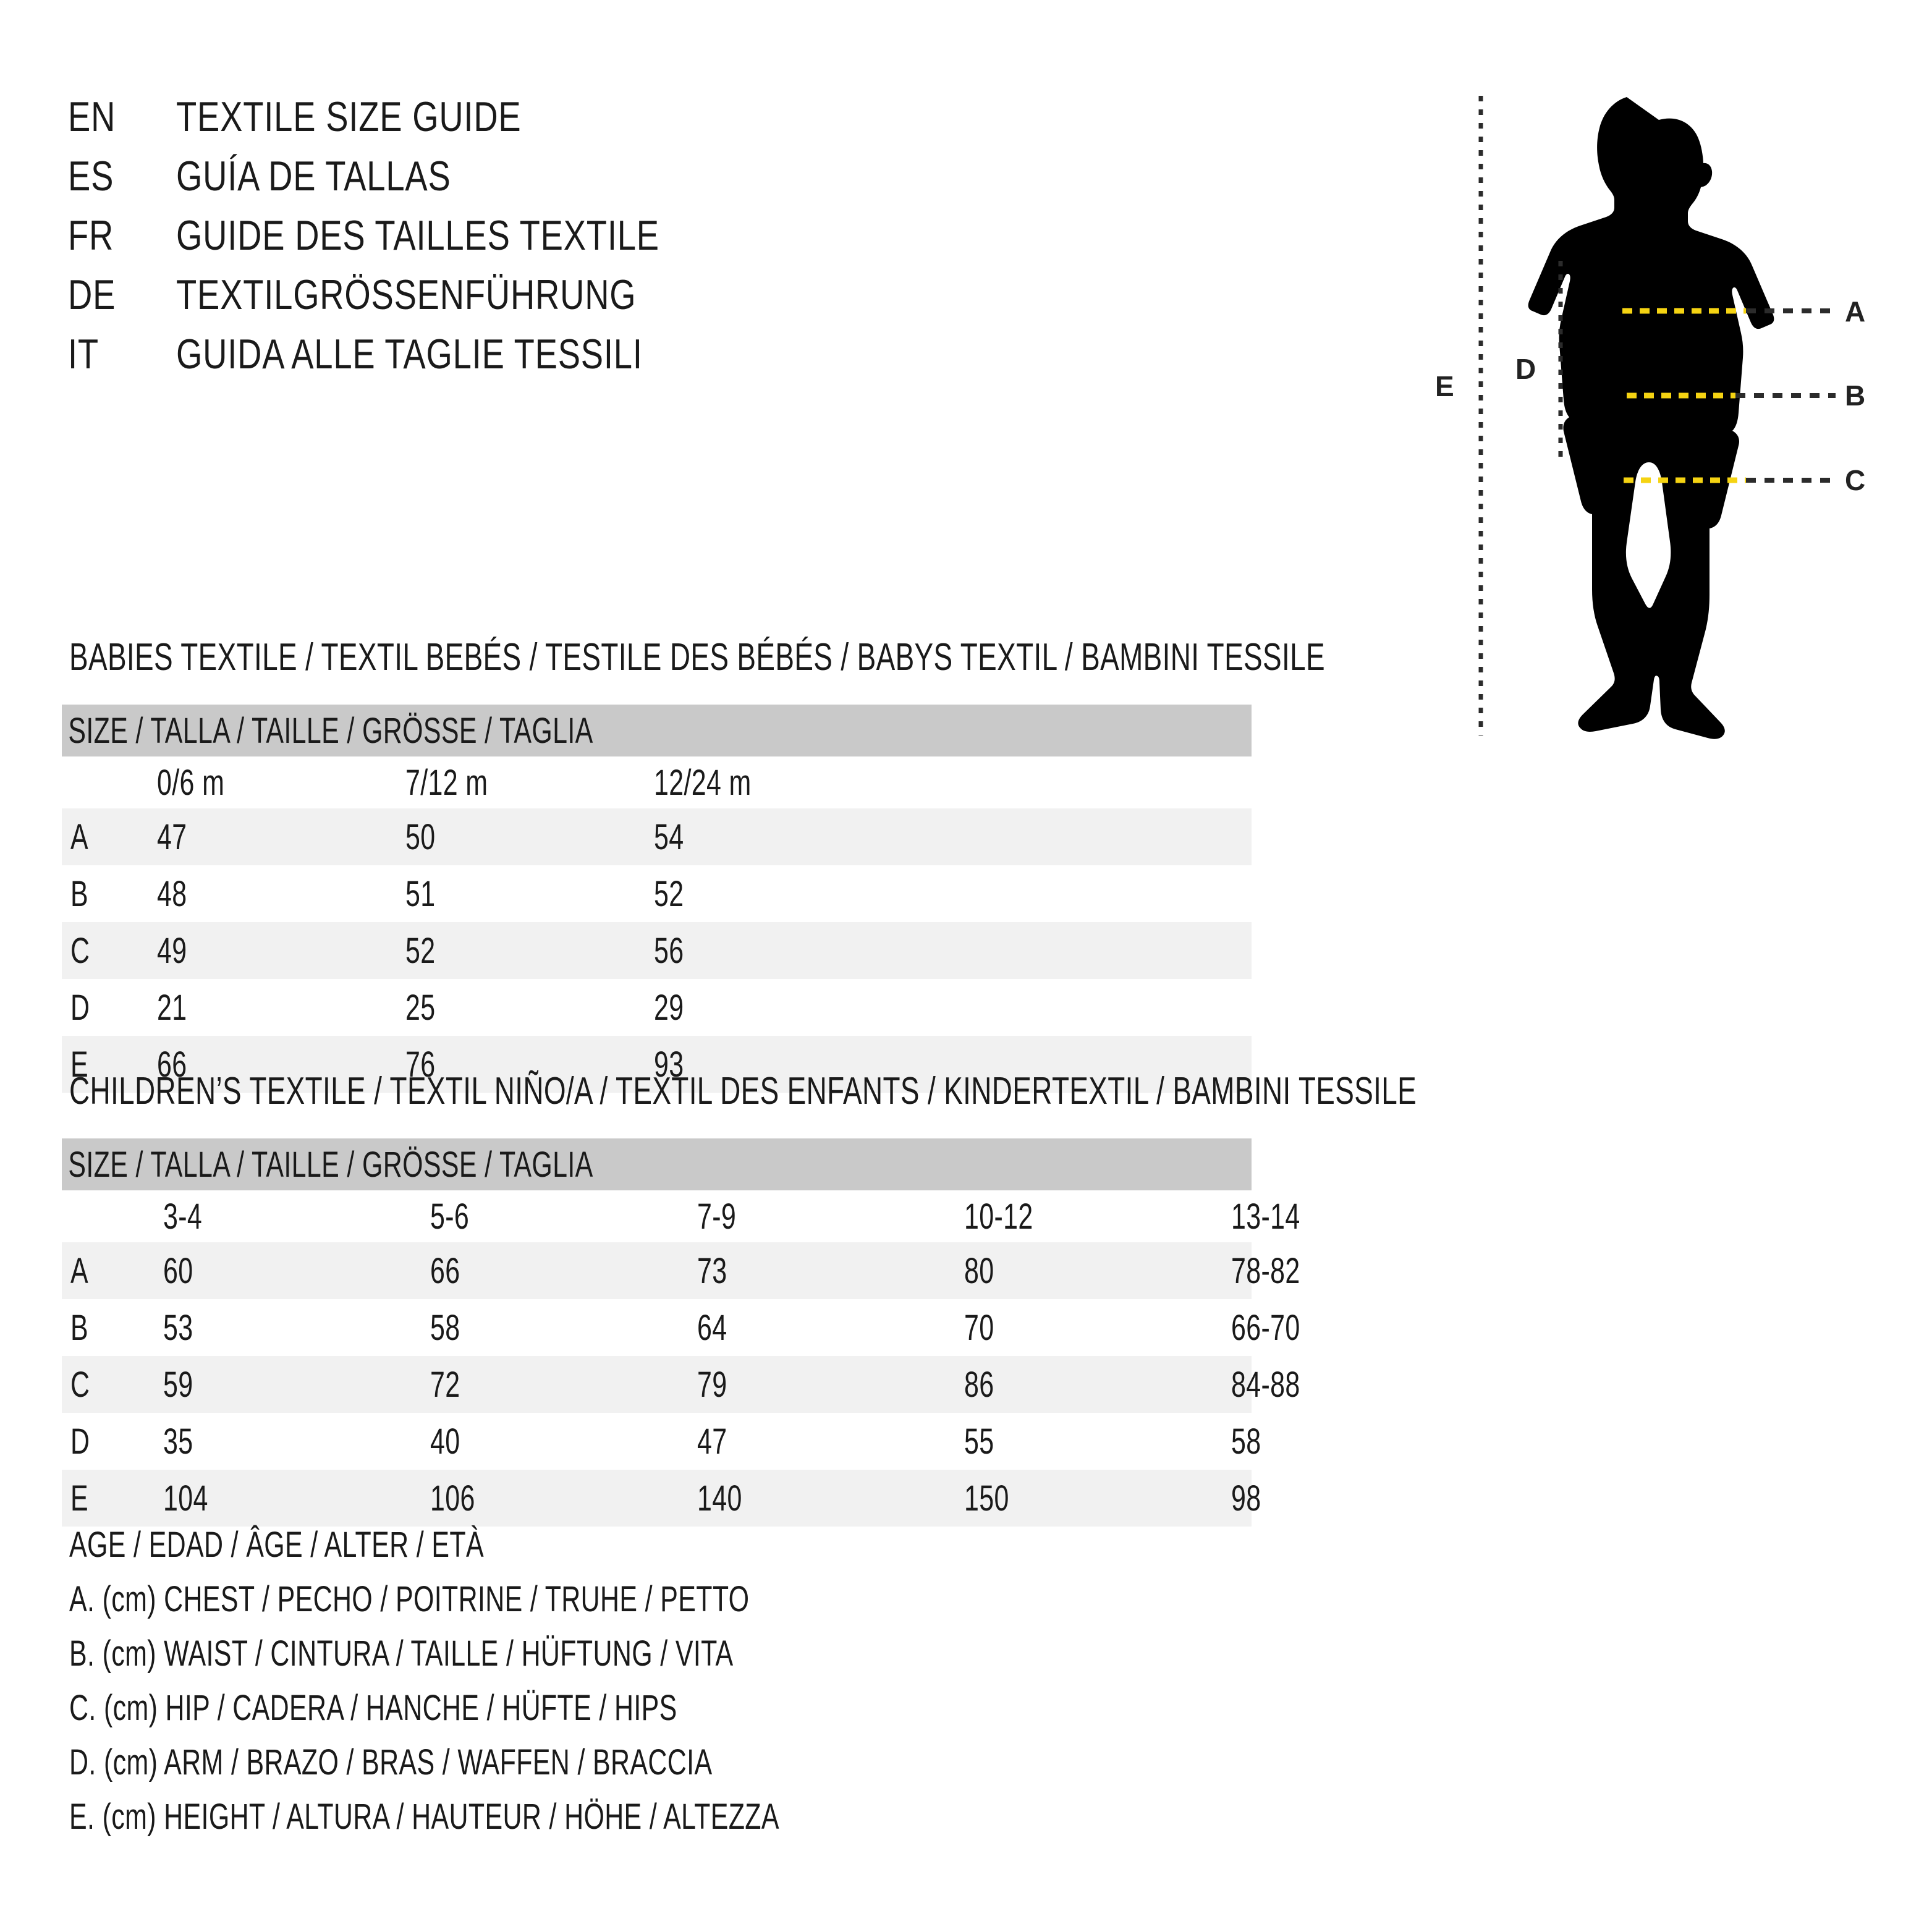 The image size is (1932, 1932). Describe the element at coordinates (998, 1216) in the screenshot. I see `children-column-header-3: 10-12` at that location.